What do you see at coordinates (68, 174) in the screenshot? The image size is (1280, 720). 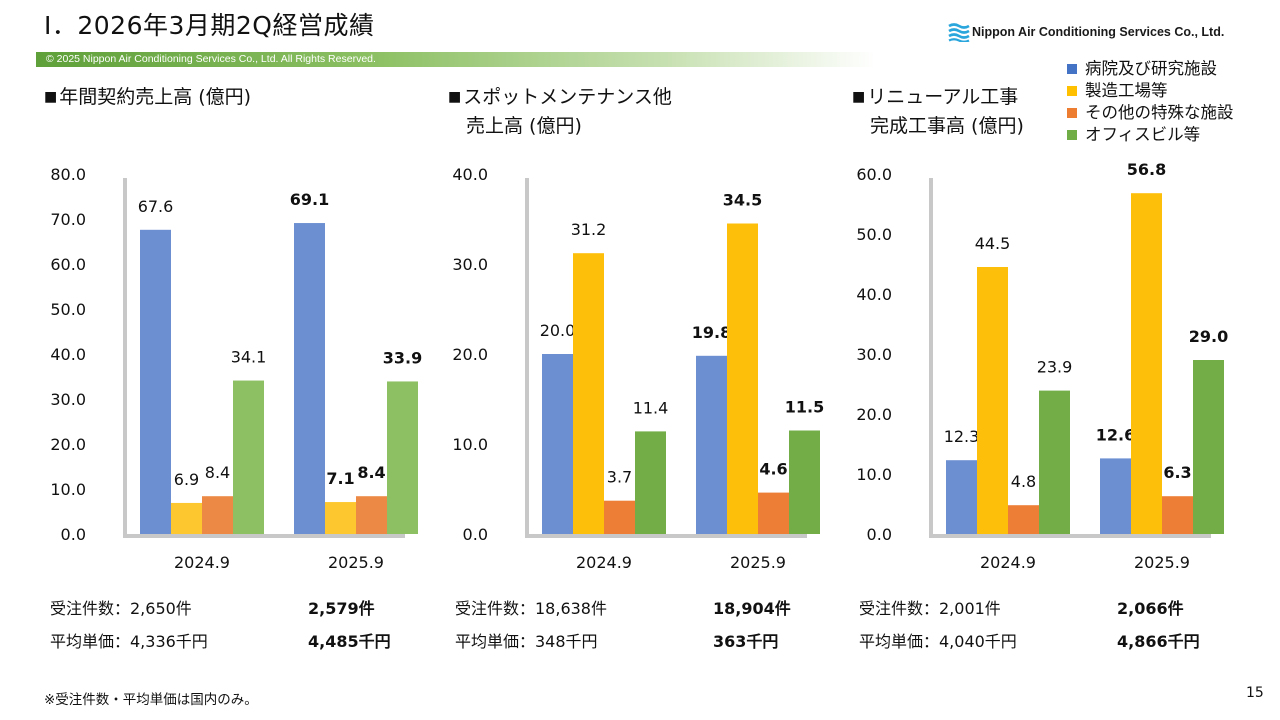 I see `y-tick-label: 80.0` at bounding box center [68, 174].